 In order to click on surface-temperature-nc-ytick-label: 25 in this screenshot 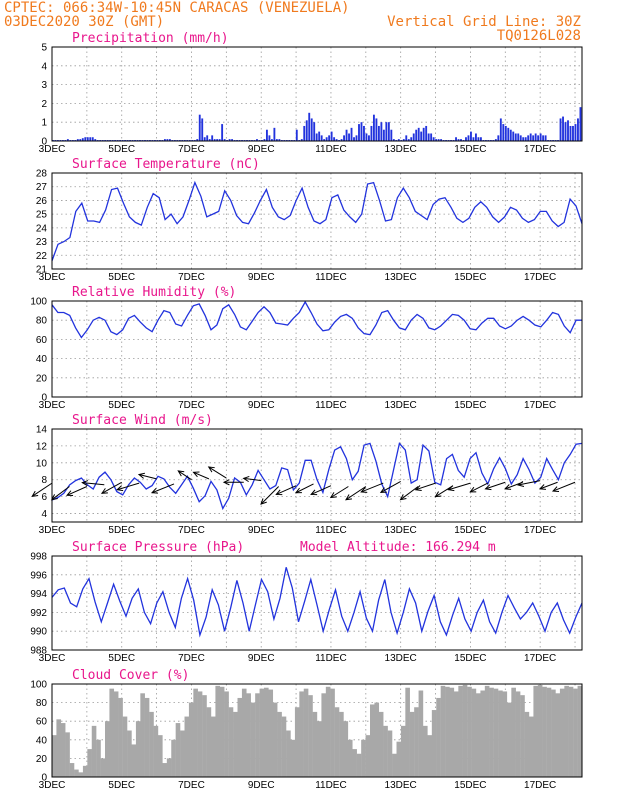, I will do `click(42, 215)`.